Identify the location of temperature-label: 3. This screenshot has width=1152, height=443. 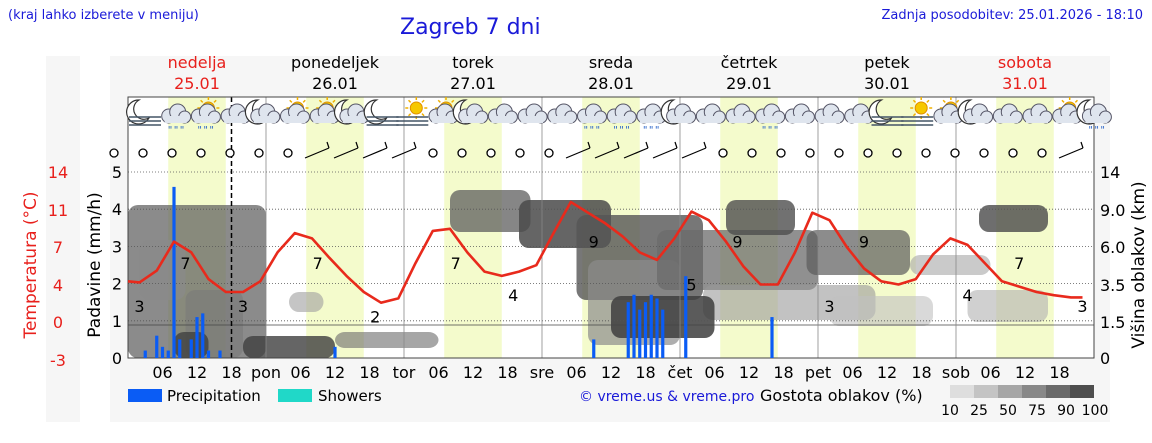
(243, 306).